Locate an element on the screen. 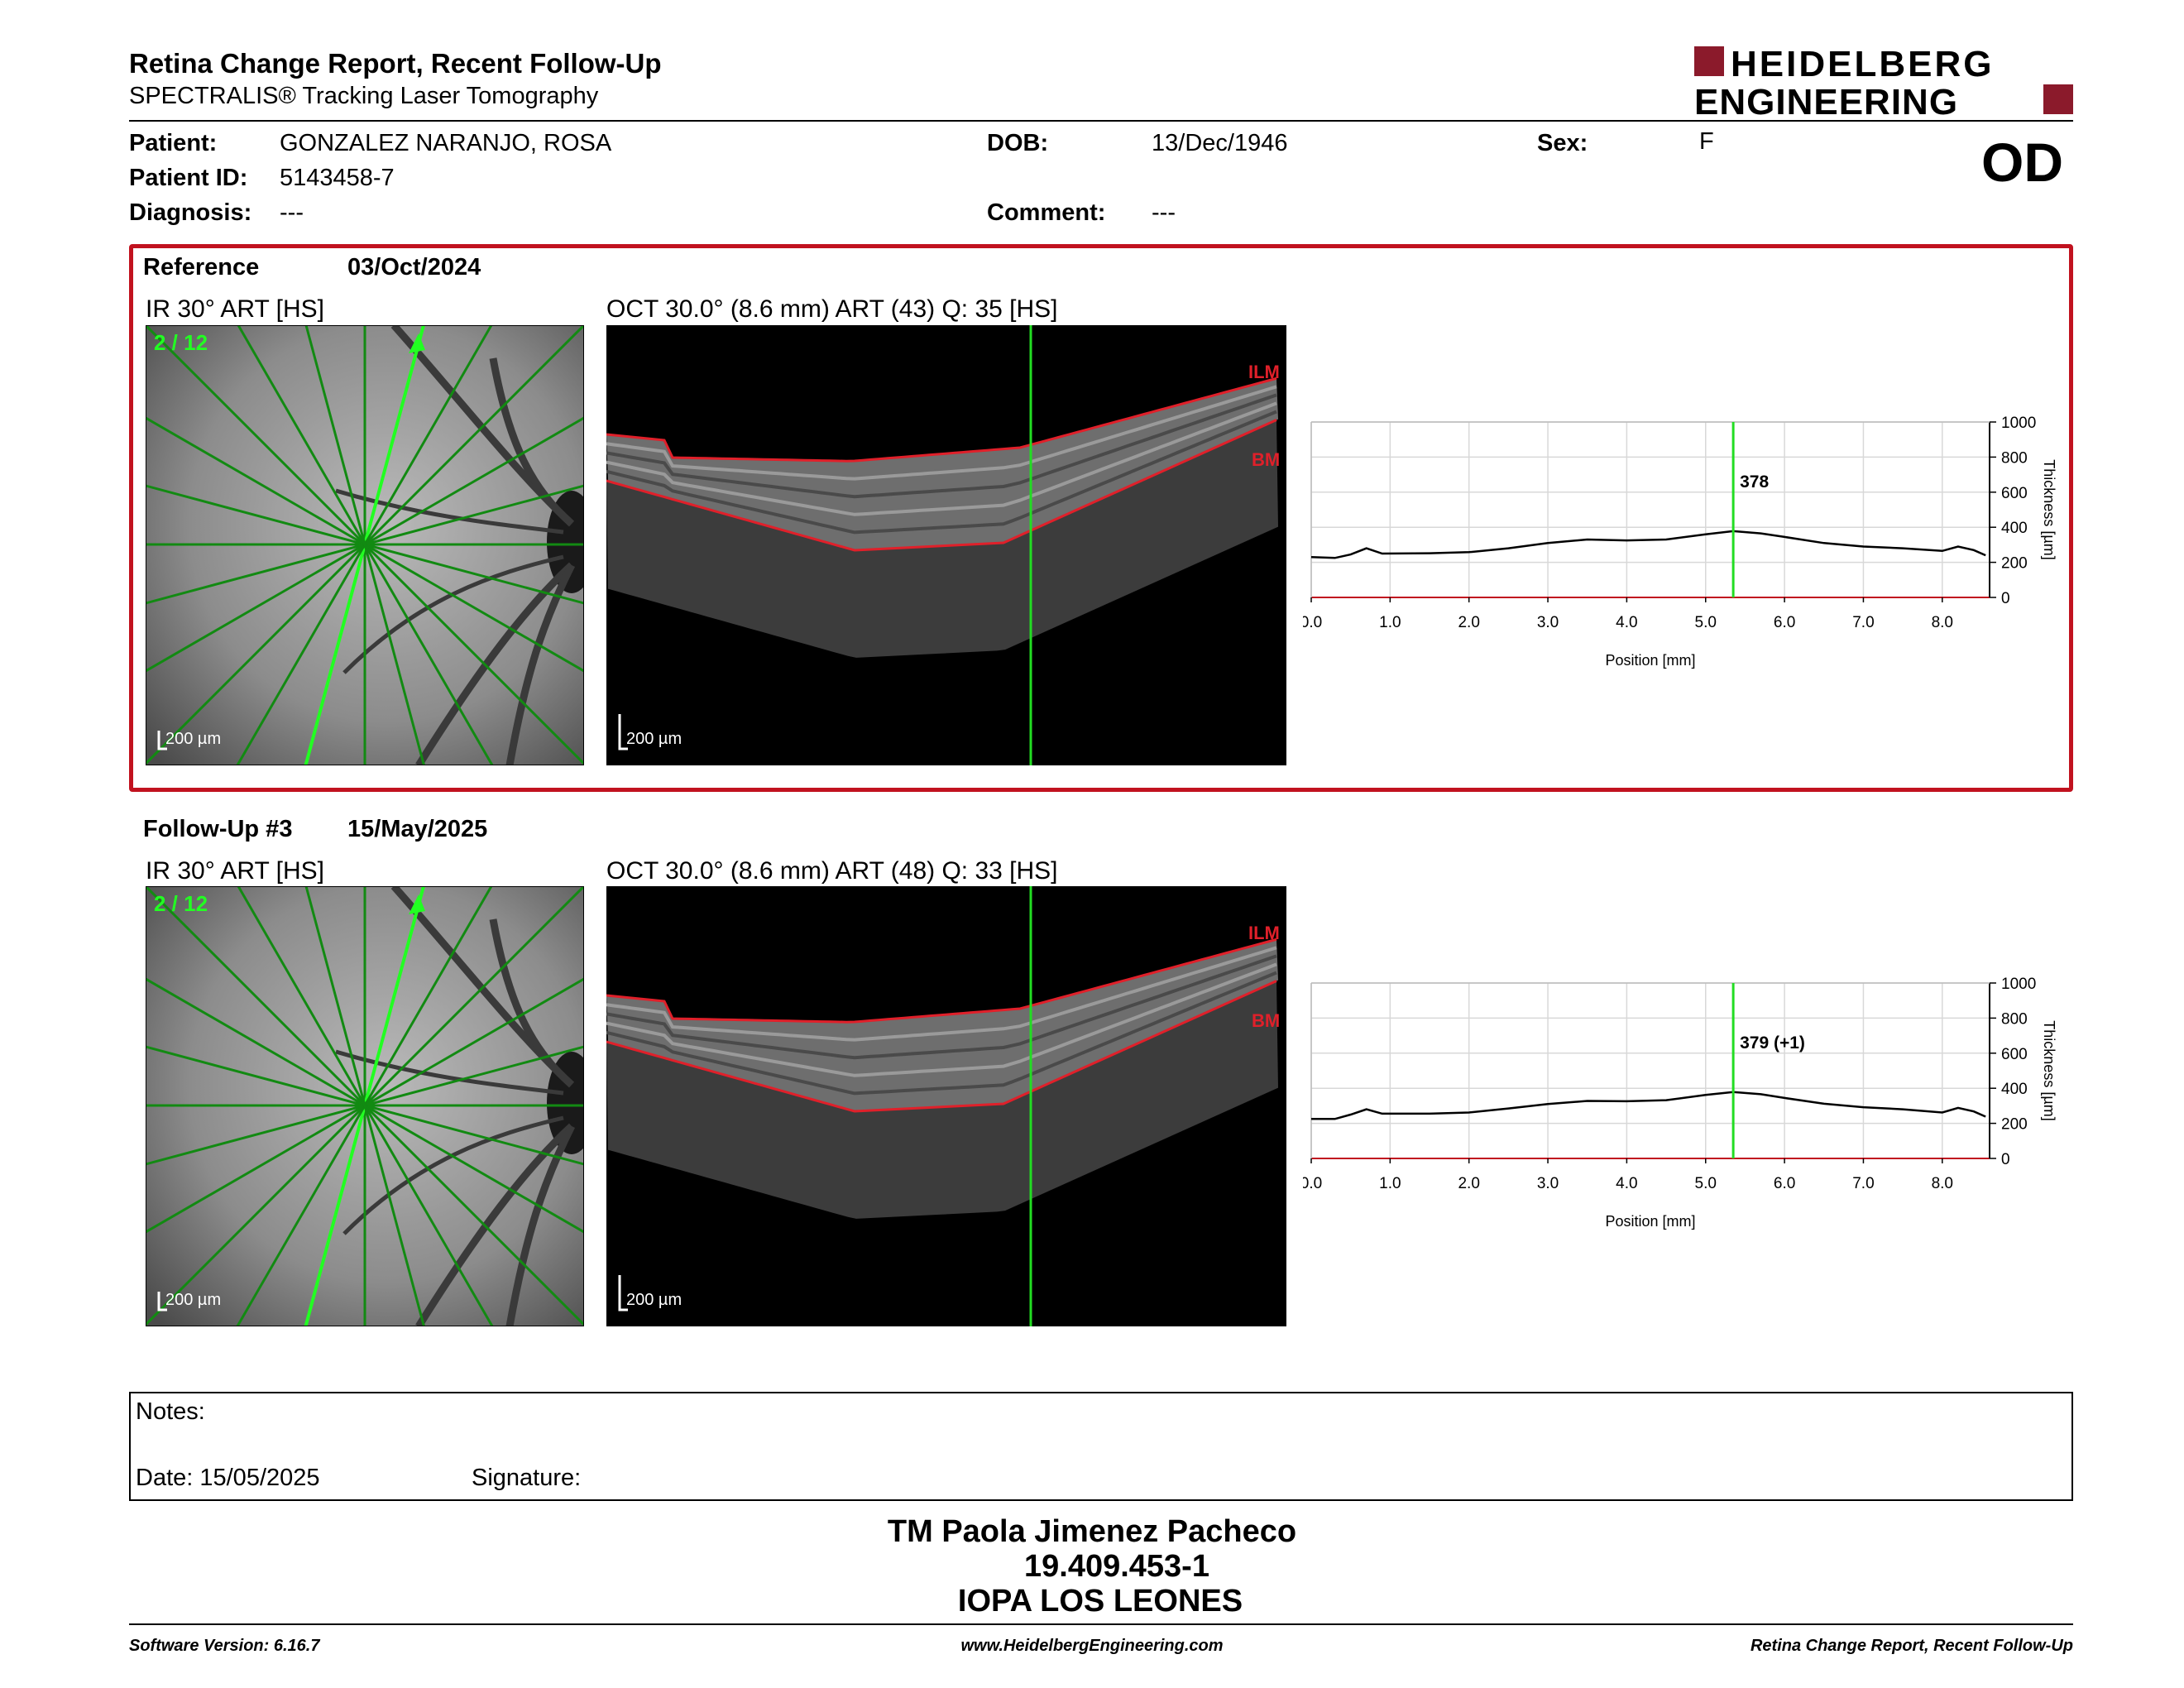  retina-layers is located at coordinates (942, 464).